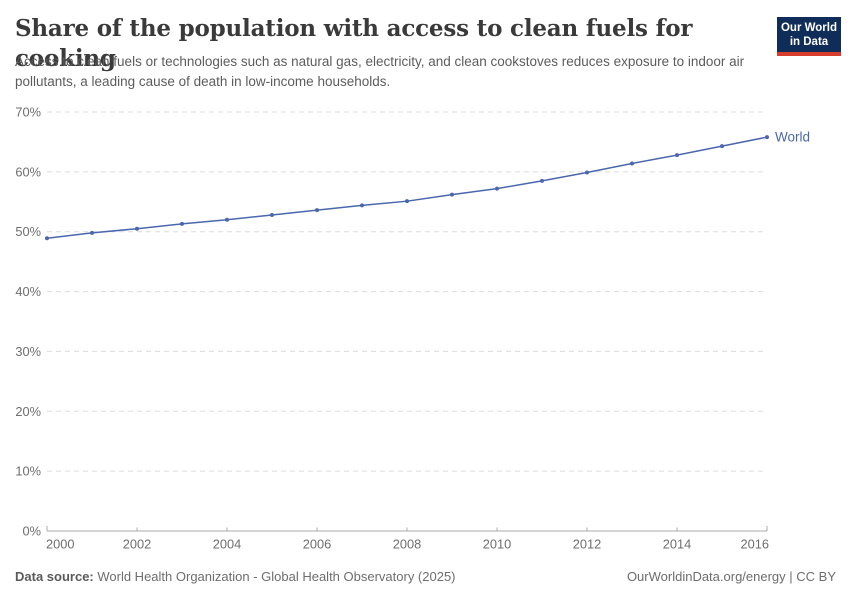 This screenshot has width=850, height=600. What do you see at coordinates (407, 544) in the screenshot?
I see `x-axis-tick-label: 2008` at bounding box center [407, 544].